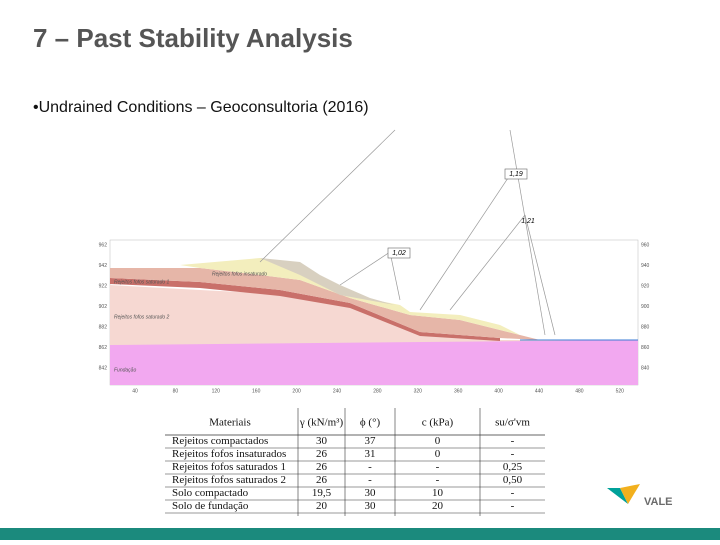 The width and height of the screenshot is (720, 545). Describe the element at coordinates (645, 327) in the screenshot. I see `y-label: 880` at that location.